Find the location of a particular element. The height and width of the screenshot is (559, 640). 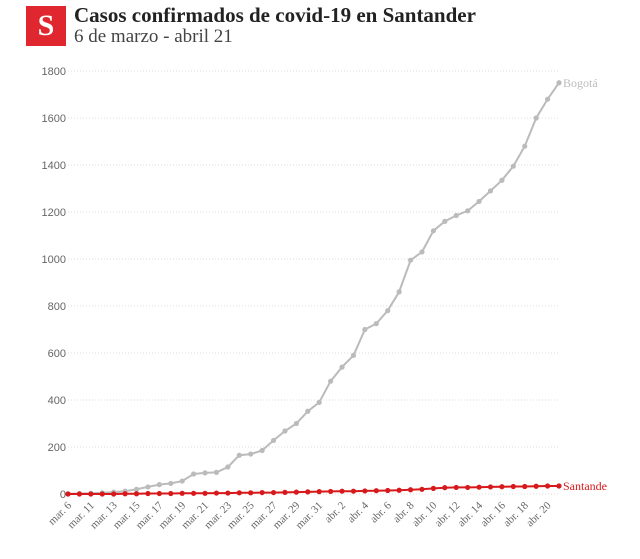

series-label: Santande is located at coordinates (585, 486).